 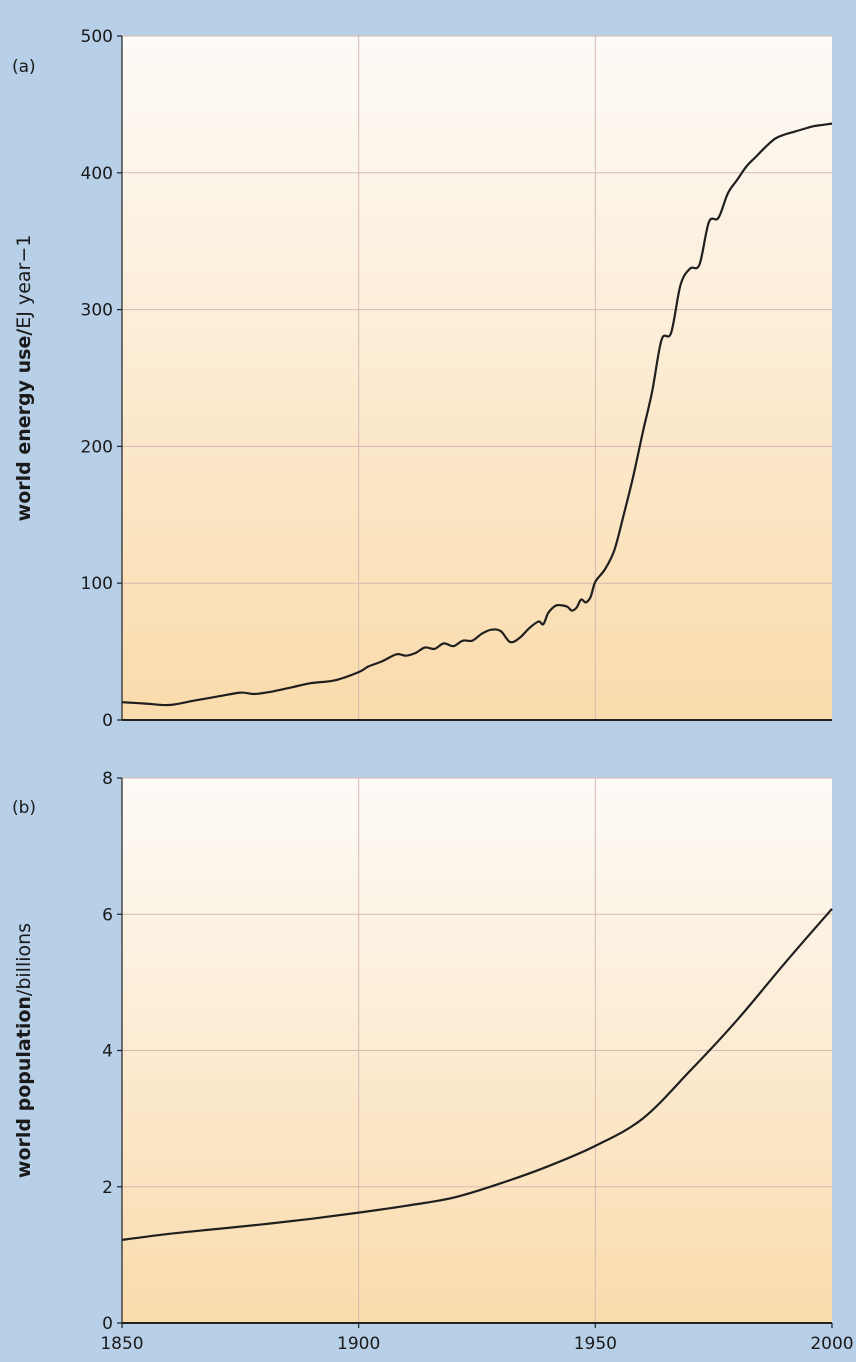 What do you see at coordinates (97, 584) in the screenshot?
I see `y-tick-label: 100` at bounding box center [97, 584].